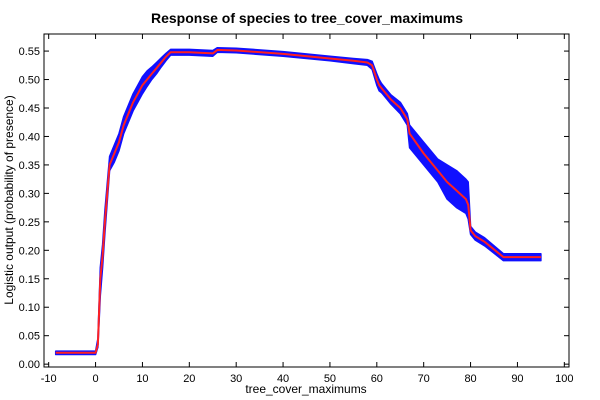  Describe the element at coordinates (236, 379) in the screenshot. I see `x-tick-label: 30` at that location.